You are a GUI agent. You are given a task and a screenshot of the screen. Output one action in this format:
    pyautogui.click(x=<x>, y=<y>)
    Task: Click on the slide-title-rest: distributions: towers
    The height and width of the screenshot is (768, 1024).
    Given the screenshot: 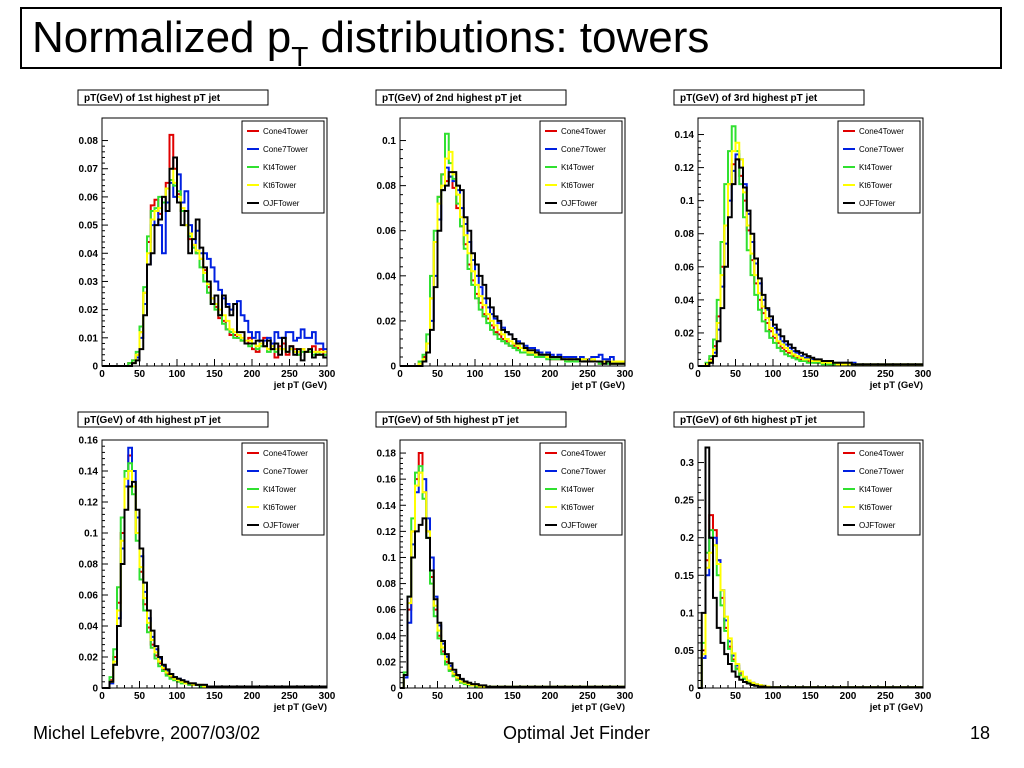 What is the action you would take?
    pyautogui.click(x=509, y=37)
    